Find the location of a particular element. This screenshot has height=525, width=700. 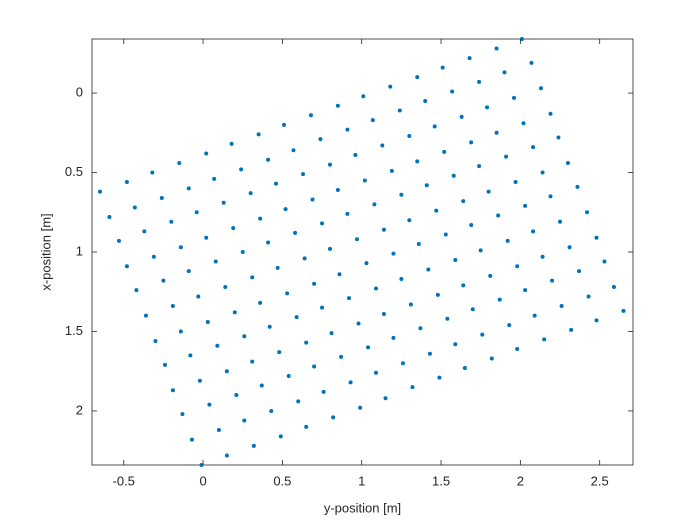

x-tick-label: 2 is located at coordinates (520, 480).